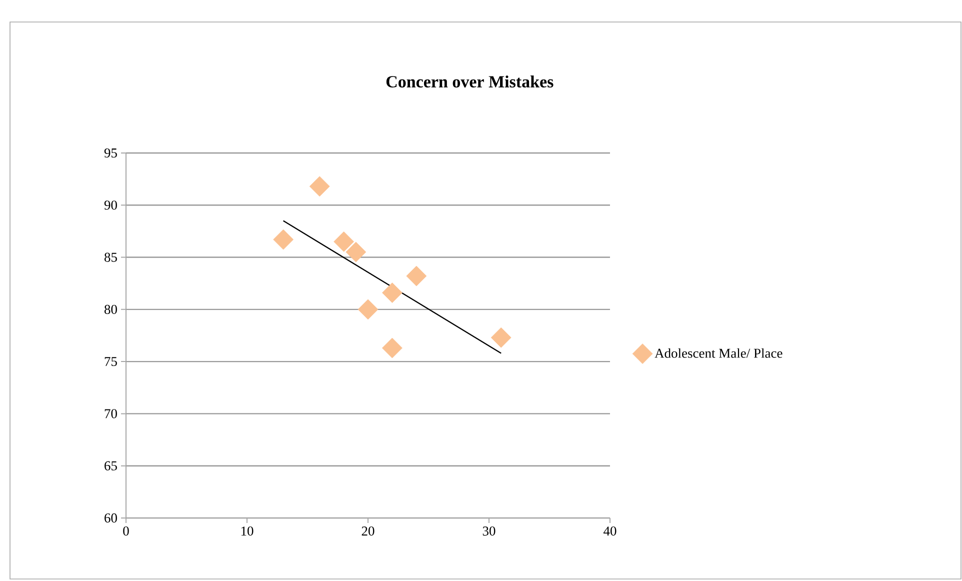  What do you see at coordinates (110, 413) in the screenshot?
I see `y-tick-label: 70` at bounding box center [110, 413].